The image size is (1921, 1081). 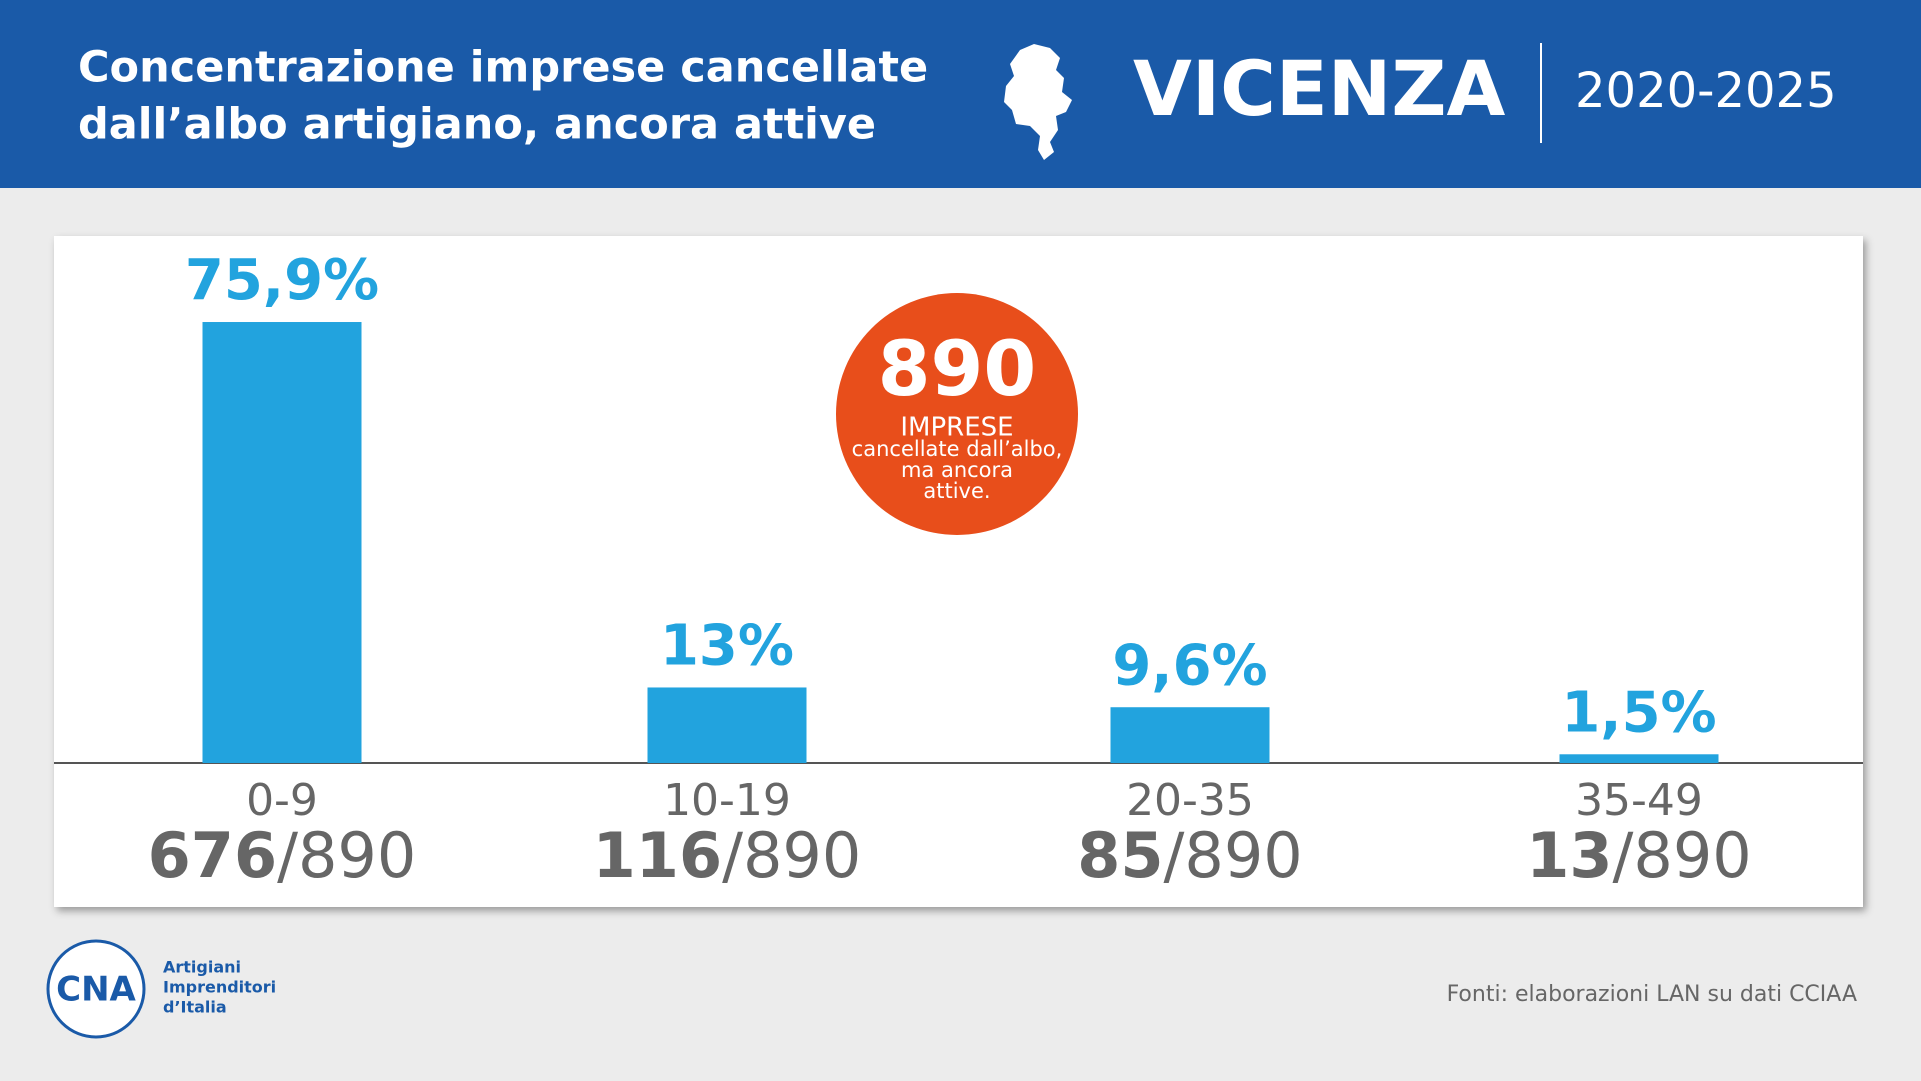 I want to click on category-label: 0-9, so click(x=282, y=800).